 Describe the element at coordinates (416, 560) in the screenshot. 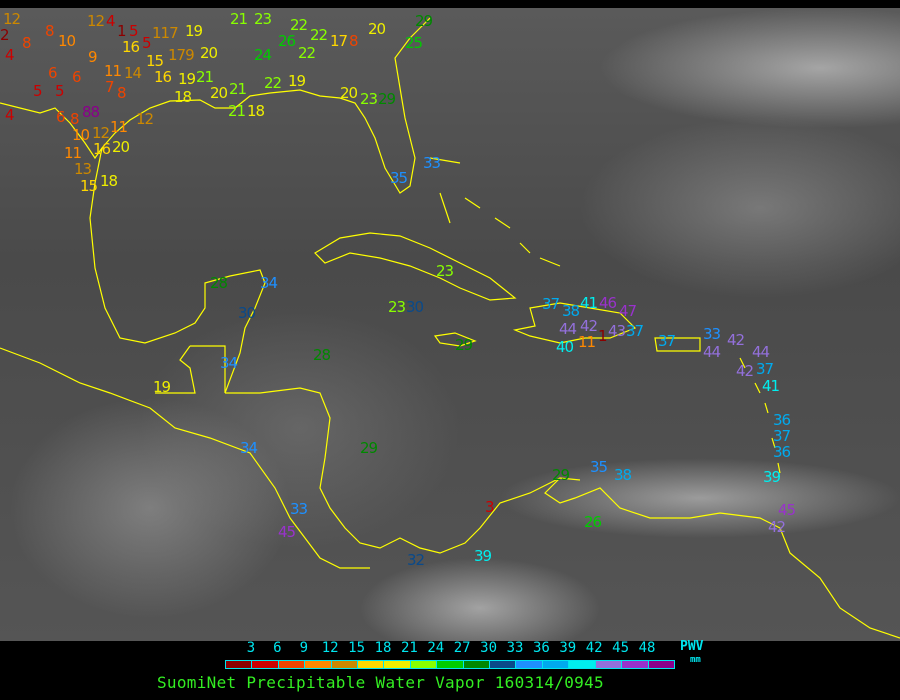

I see `station-pwv-value: 32` at that location.